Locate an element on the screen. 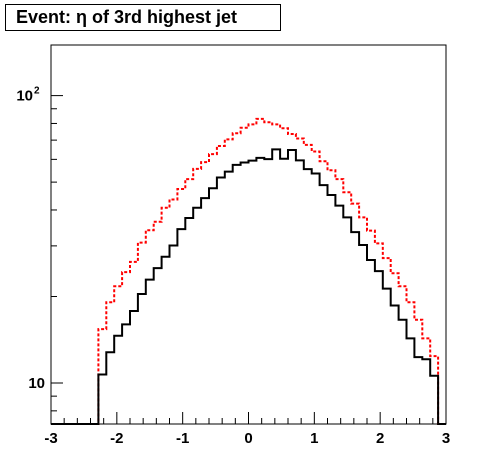 This screenshot has height=472, width=496. x-tick-label: 3 is located at coordinates (446, 438).